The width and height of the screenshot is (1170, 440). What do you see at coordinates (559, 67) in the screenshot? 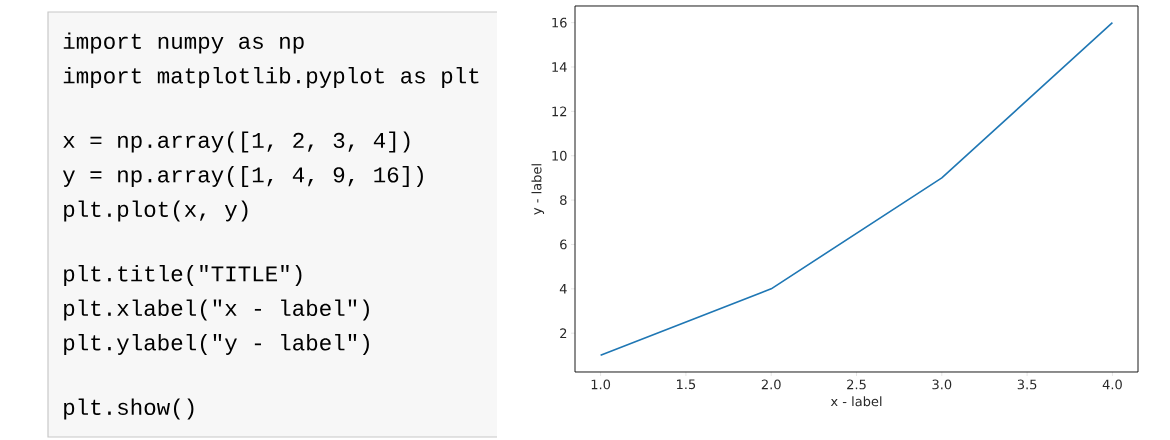
I see `y-tick-label: 14` at bounding box center [559, 67].